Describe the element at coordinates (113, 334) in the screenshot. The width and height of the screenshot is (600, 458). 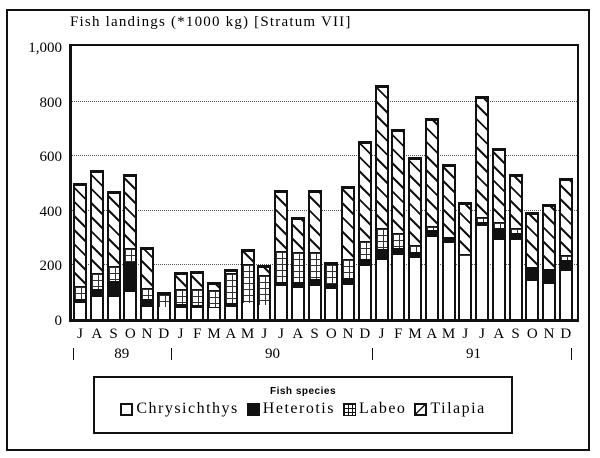
I see `x-tick-label: S` at that location.